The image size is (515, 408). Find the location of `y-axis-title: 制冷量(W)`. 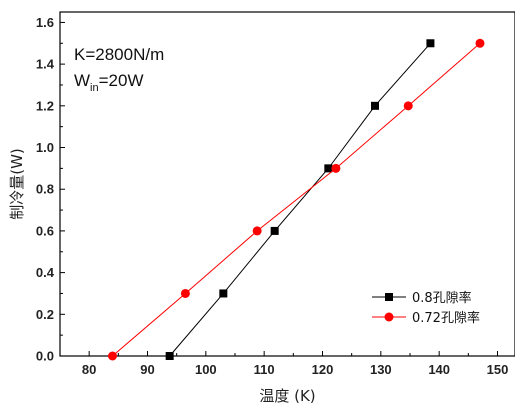

y-axis-title: 制冷量(W) is located at coordinates (17, 184).